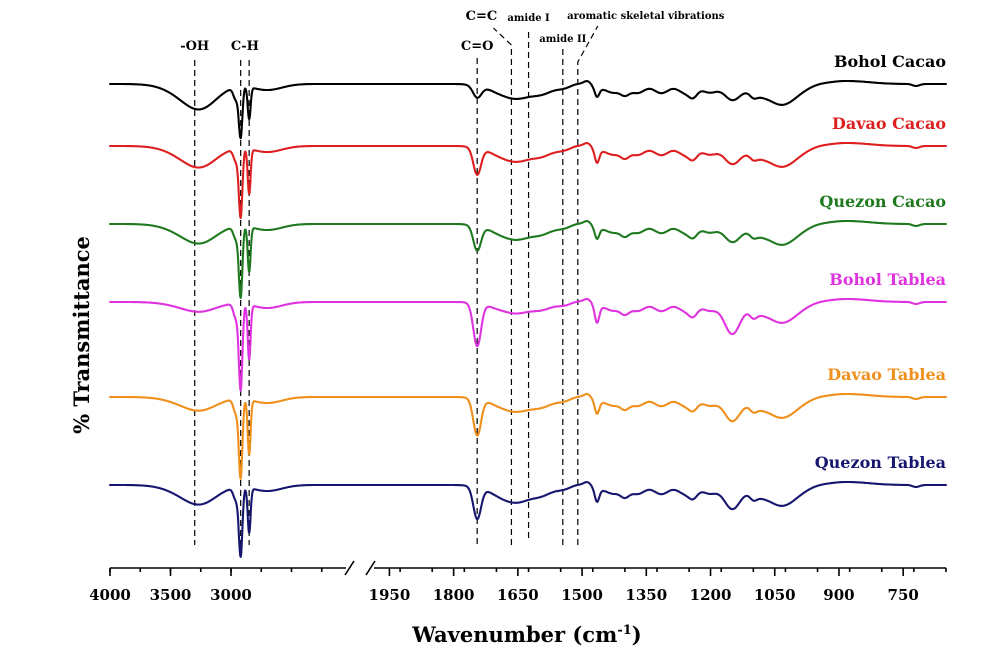  What do you see at coordinates (887, 279) in the screenshot?
I see `series-label-4: Bohol Tablea` at bounding box center [887, 279].